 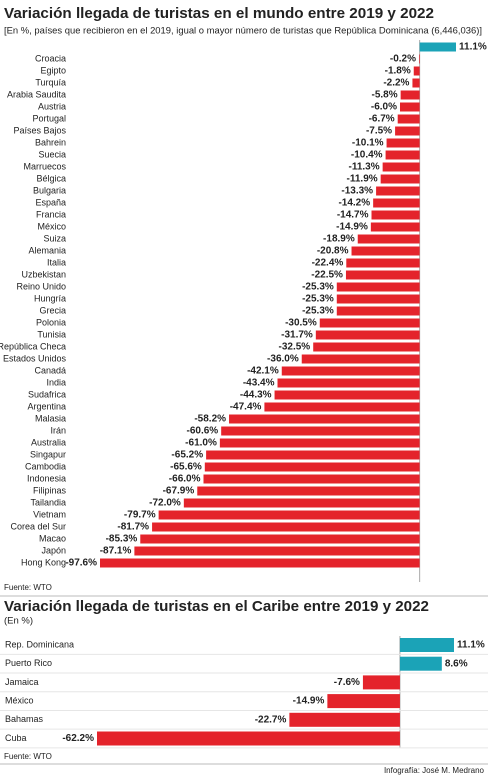 I want to click on credit: Infografía: José M. Medrano, so click(x=434, y=770).